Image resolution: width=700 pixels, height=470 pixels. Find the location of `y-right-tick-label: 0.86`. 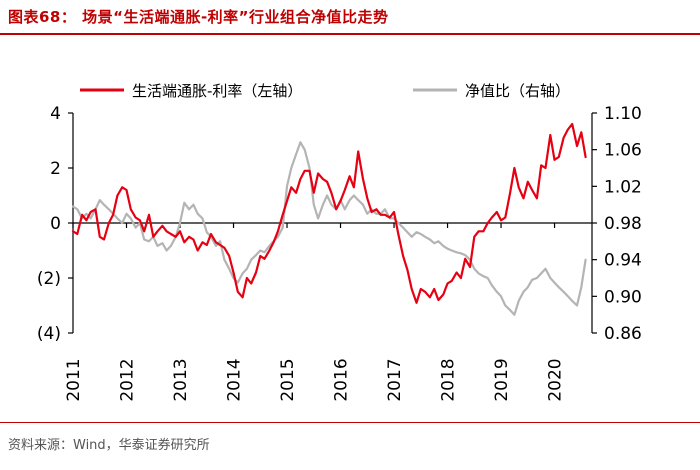

y-right-tick-label: 0.86 is located at coordinates (623, 334).